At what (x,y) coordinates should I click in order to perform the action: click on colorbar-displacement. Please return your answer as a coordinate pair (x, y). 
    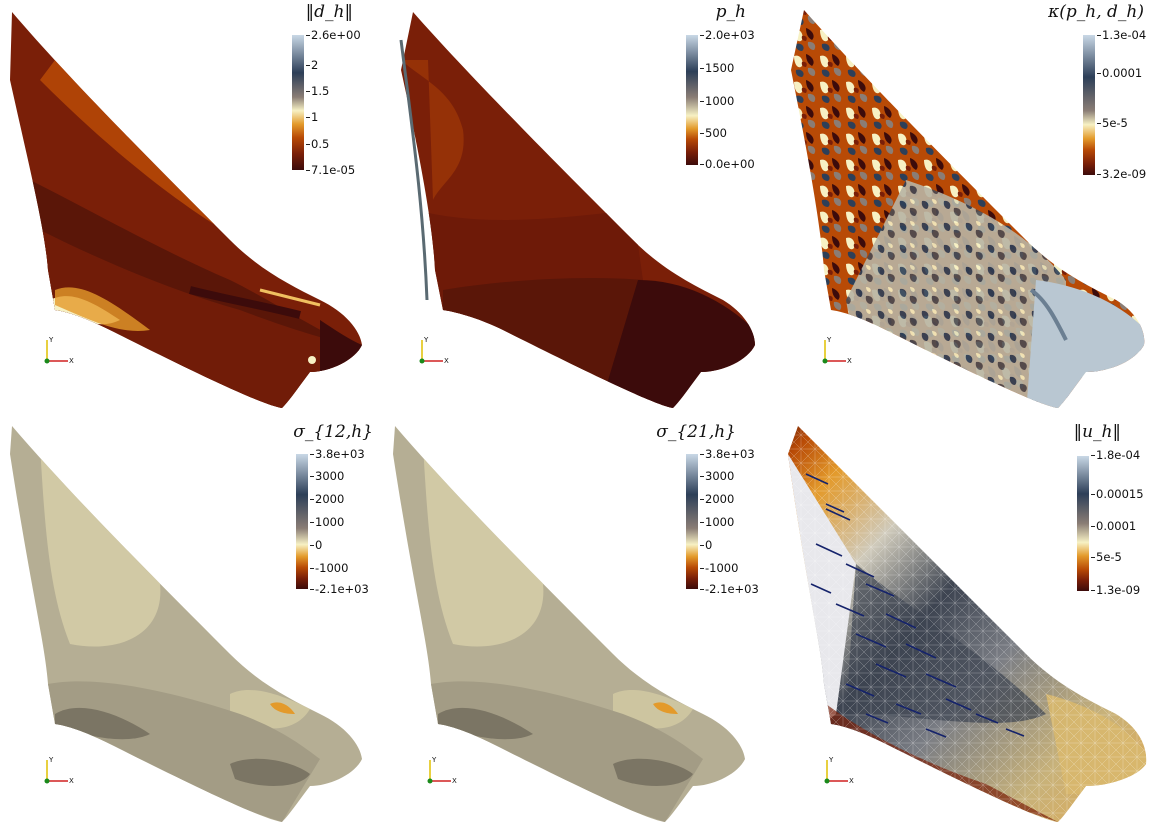
    Looking at the image, I should click on (298, 102).